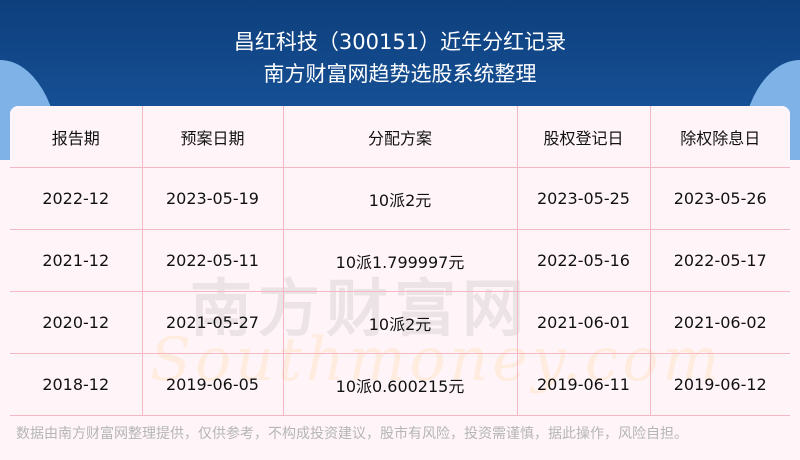  What do you see at coordinates (719, 198) in the screenshot?
I see `table-cell: 2023-05-26` at bounding box center [719, 198].